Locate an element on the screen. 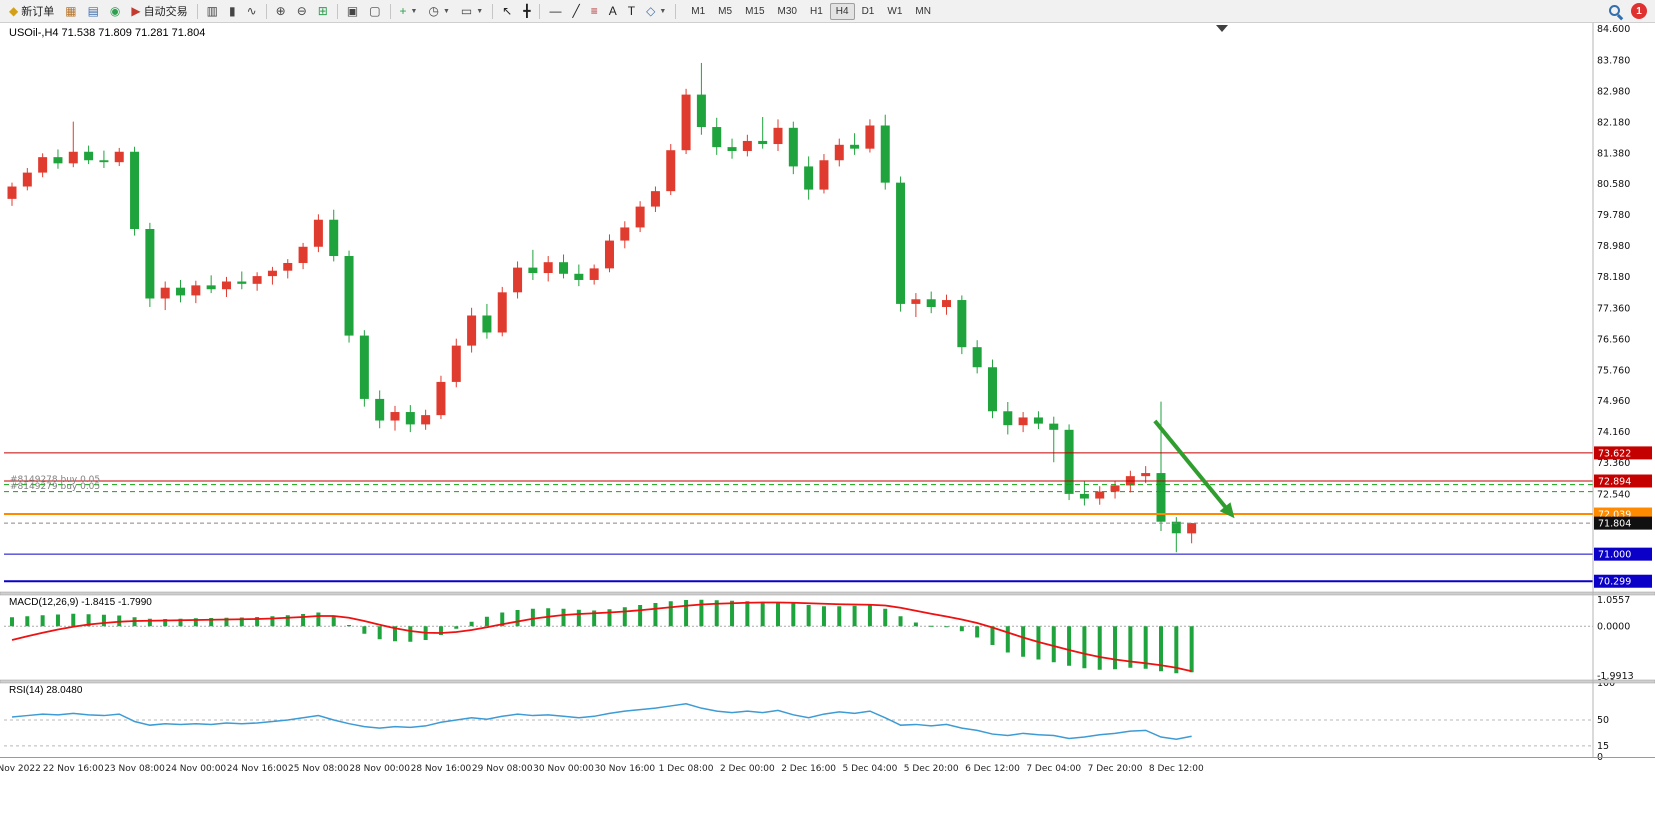 The image size is (1655, 823). horizontal-line-button: — is located at coordinates (555, 11).